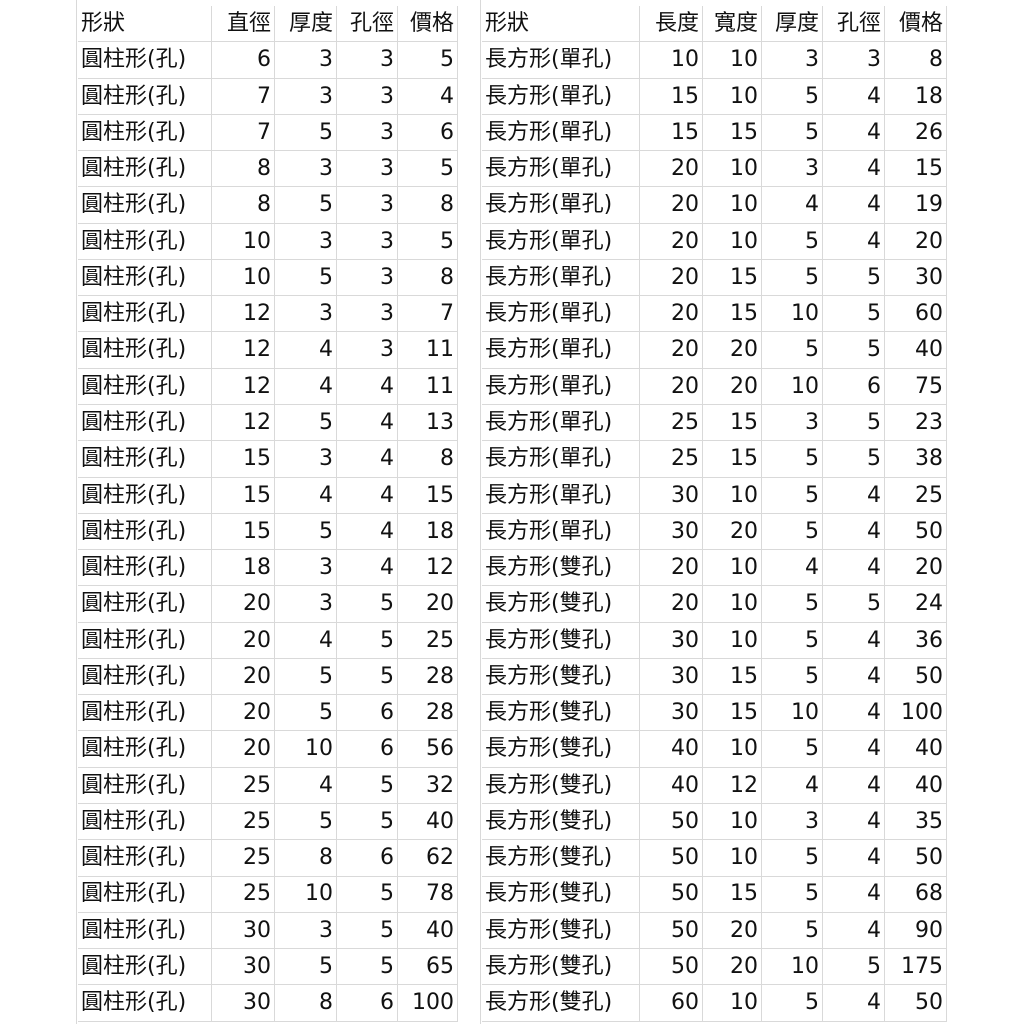 Image resolution: width=1024 pixels, height=1024 pixels. Describe the element at coordinates (916, 459) in the screenshot. I see `table-cell: 38` at that location.